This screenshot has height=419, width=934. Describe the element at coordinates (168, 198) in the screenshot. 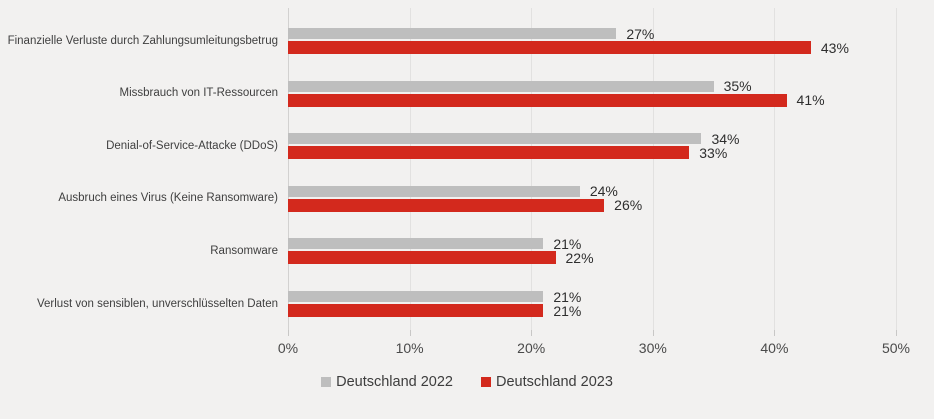

I see `category-label: Ausbruch eines Virus (Keine Ransomware)` at that location.